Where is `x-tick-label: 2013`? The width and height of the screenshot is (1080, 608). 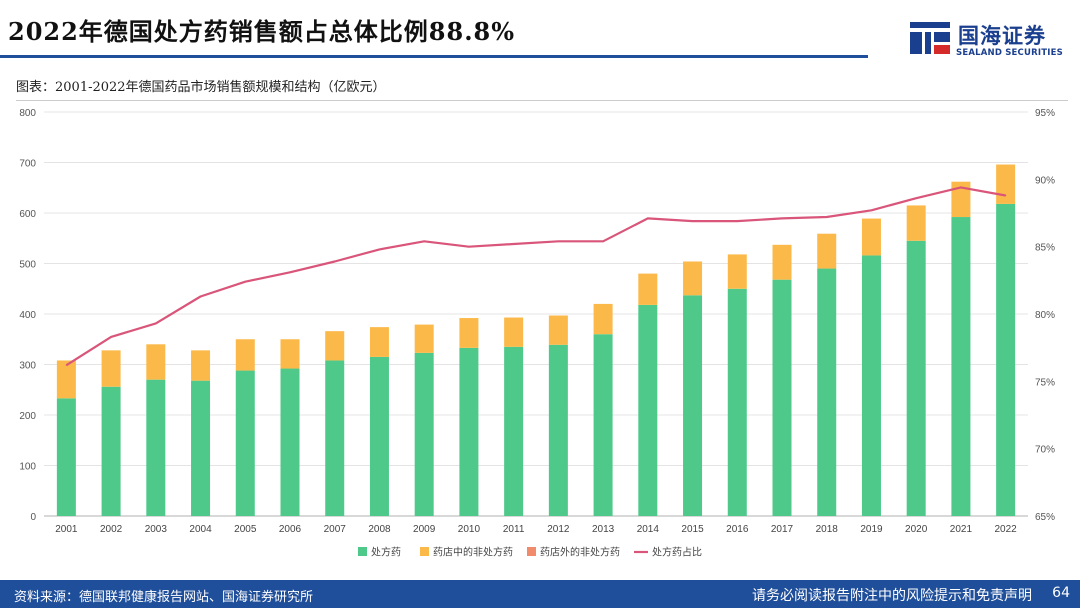
x-tick-label: 2013 is located at coordinates (603, 529).